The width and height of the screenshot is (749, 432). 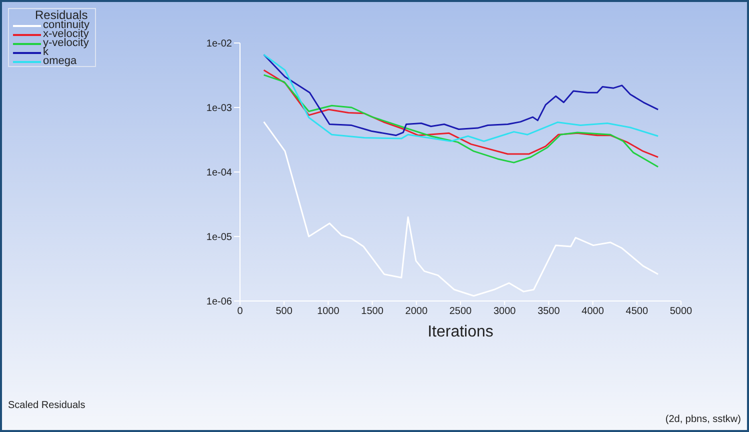 I want to click on x-tick-label: 0, so click(x=240, y=312).